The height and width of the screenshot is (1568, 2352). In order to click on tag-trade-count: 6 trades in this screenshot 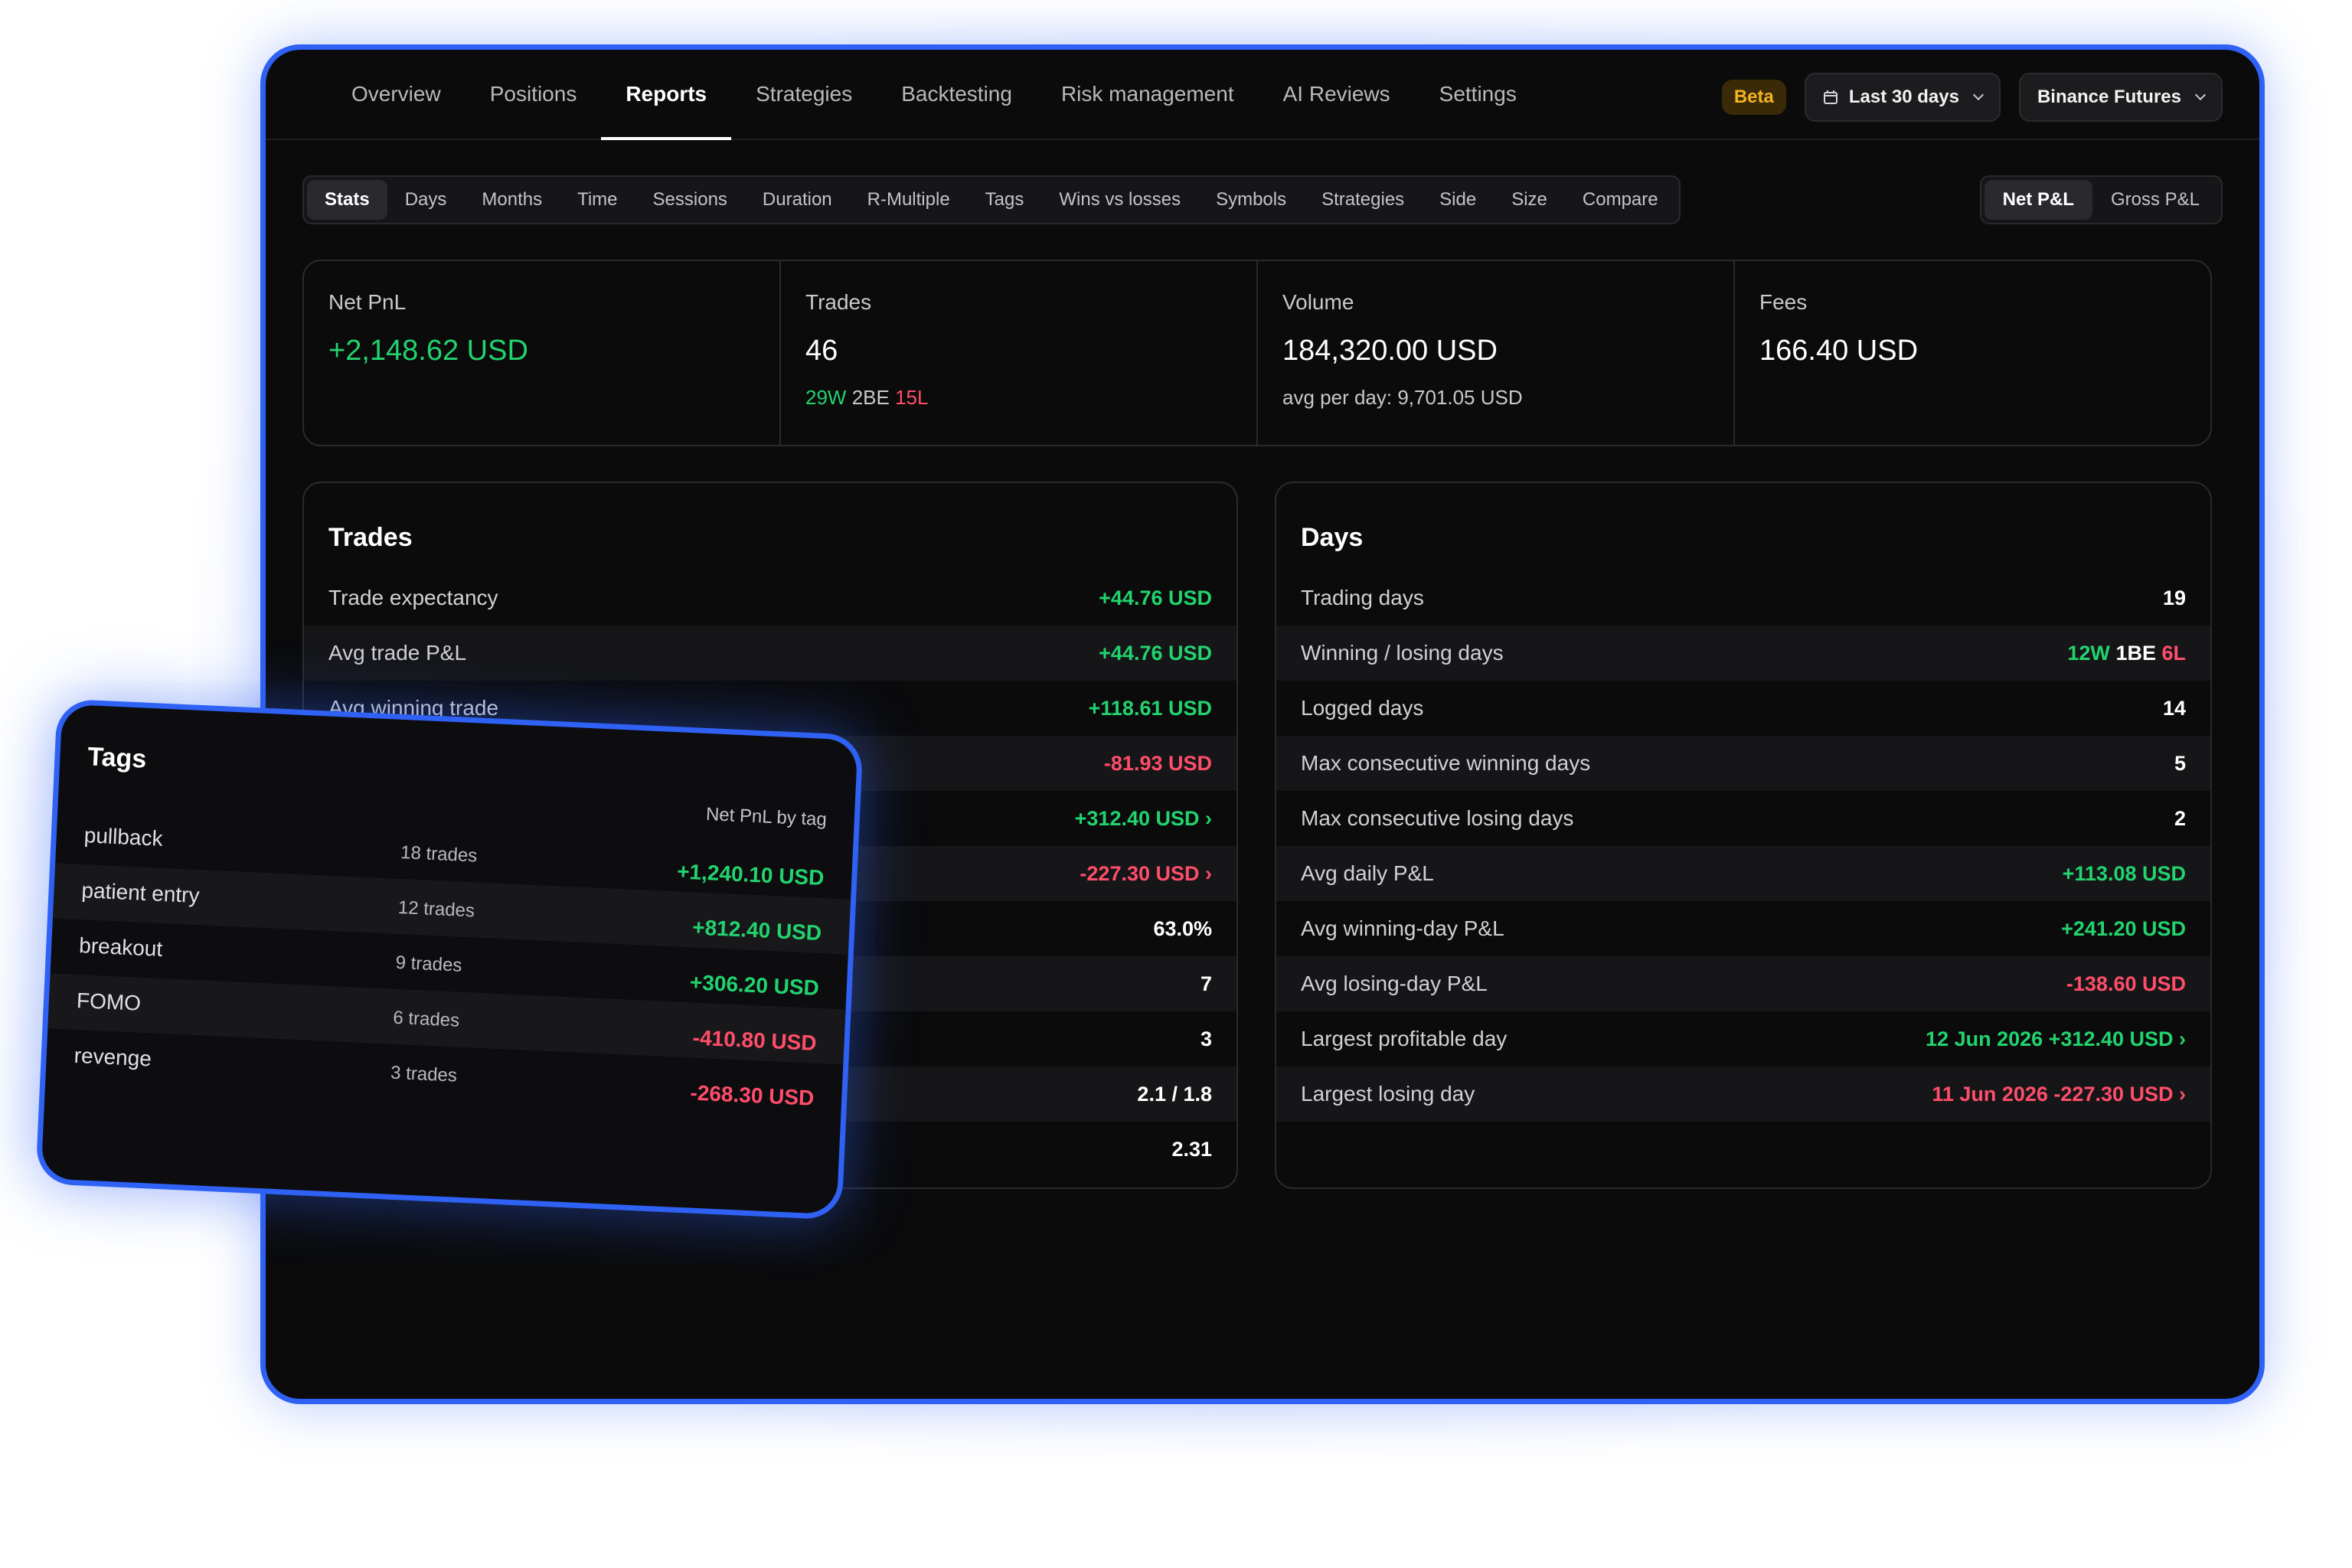, I will do `click(426, 1019)`.